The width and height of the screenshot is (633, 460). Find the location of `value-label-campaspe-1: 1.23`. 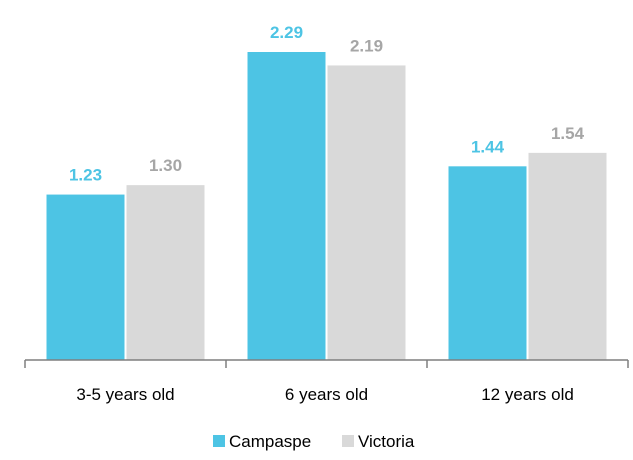

value-label-campaspe-1: 1.23 is located at coordinates (85, 175).